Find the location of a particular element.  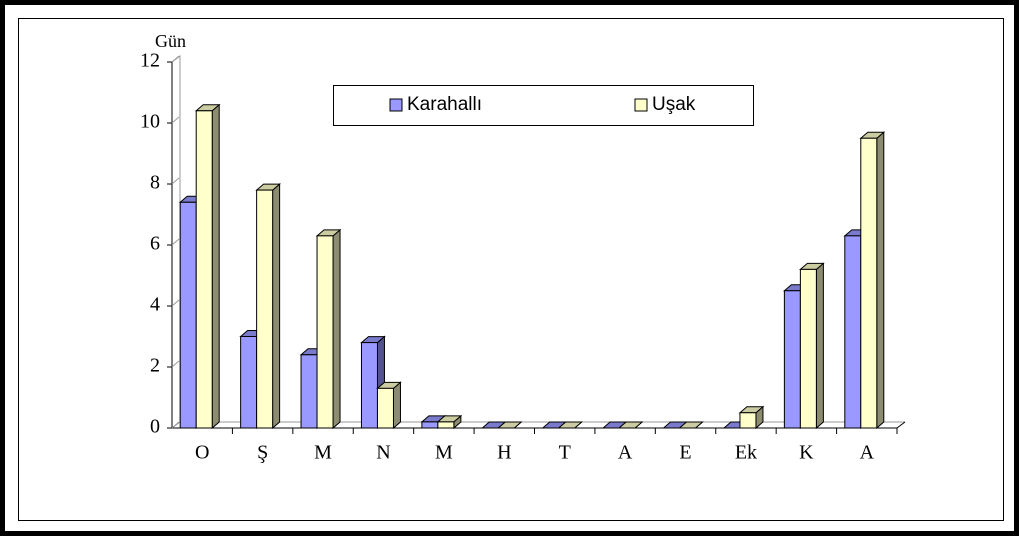

x-axis-end is located at coordinates (901, 425).